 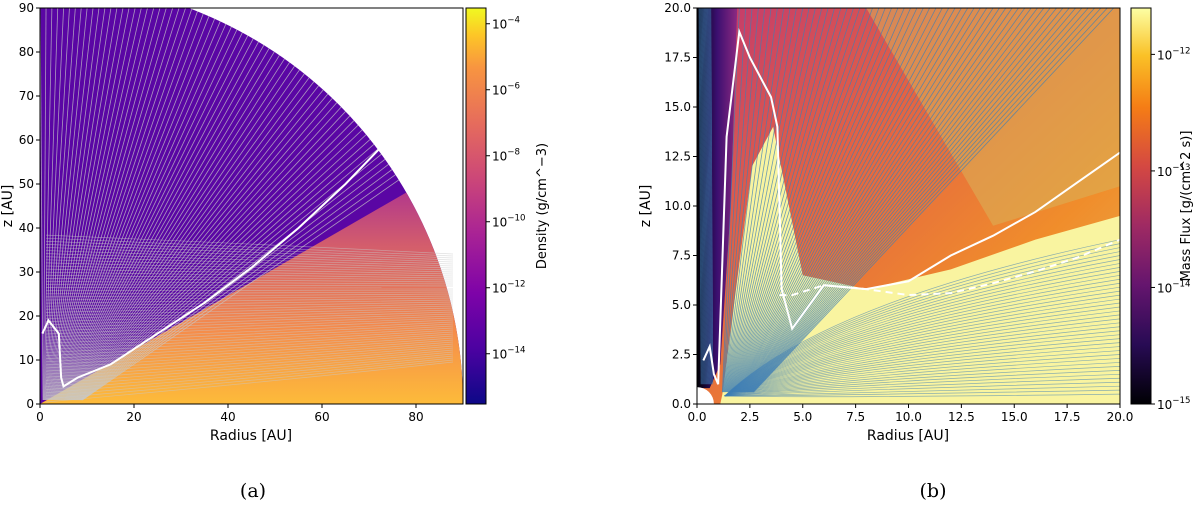 What do you see at coordinates (133, 417) in the screenshot?
I see `x-tick-label: 20` at bounding box center [133, 417].